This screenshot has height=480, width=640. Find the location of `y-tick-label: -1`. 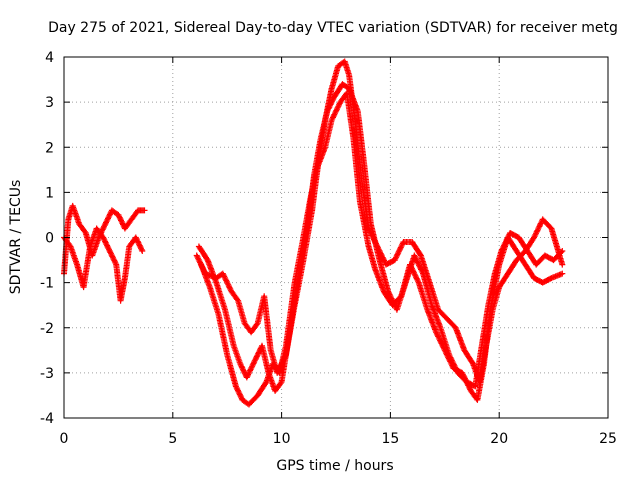

y-tick-label: -1 is located at coordinates (47, 284).